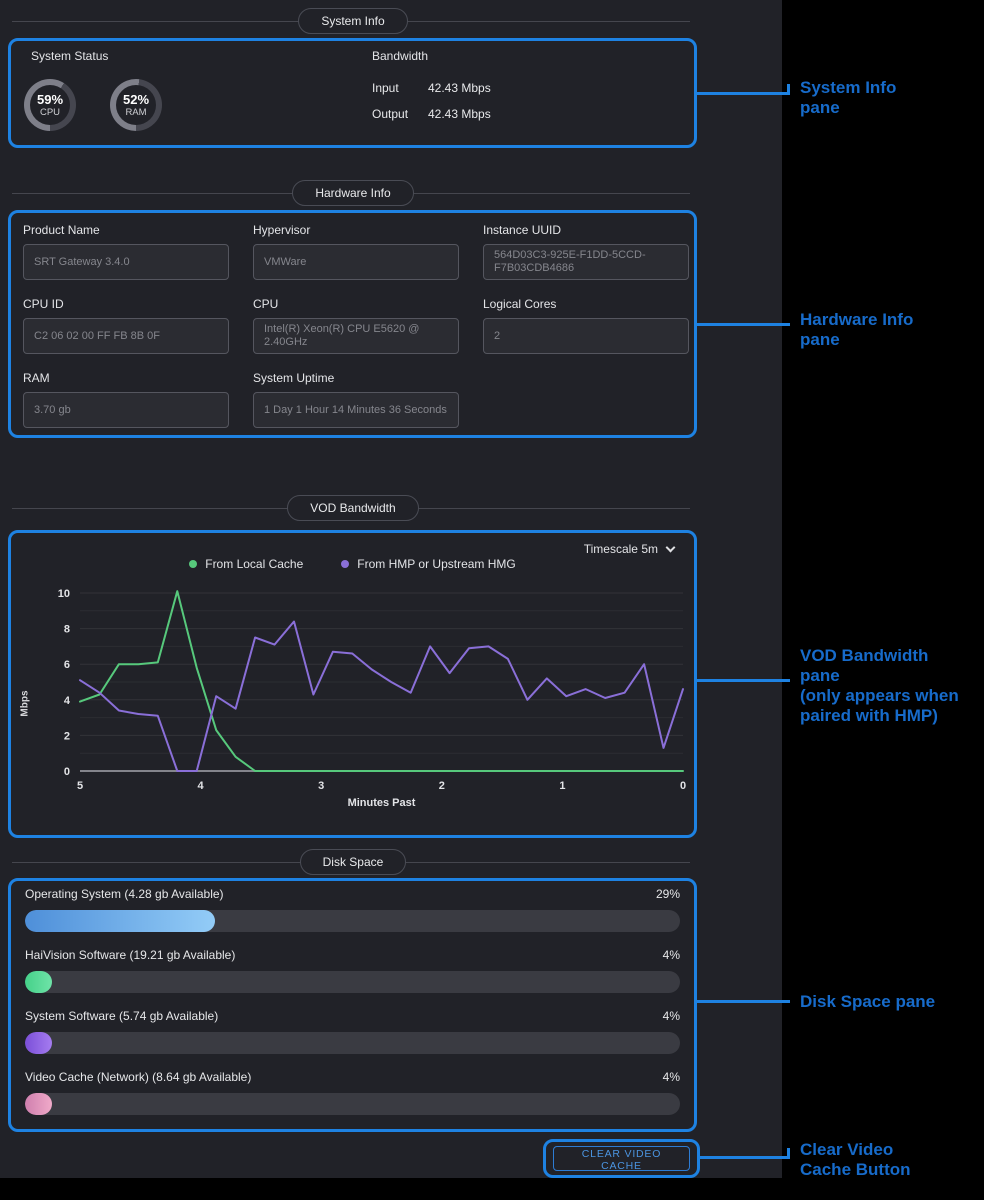  I want to click on section-pill-hardware-info: Hardware Info, so click(353, 193).